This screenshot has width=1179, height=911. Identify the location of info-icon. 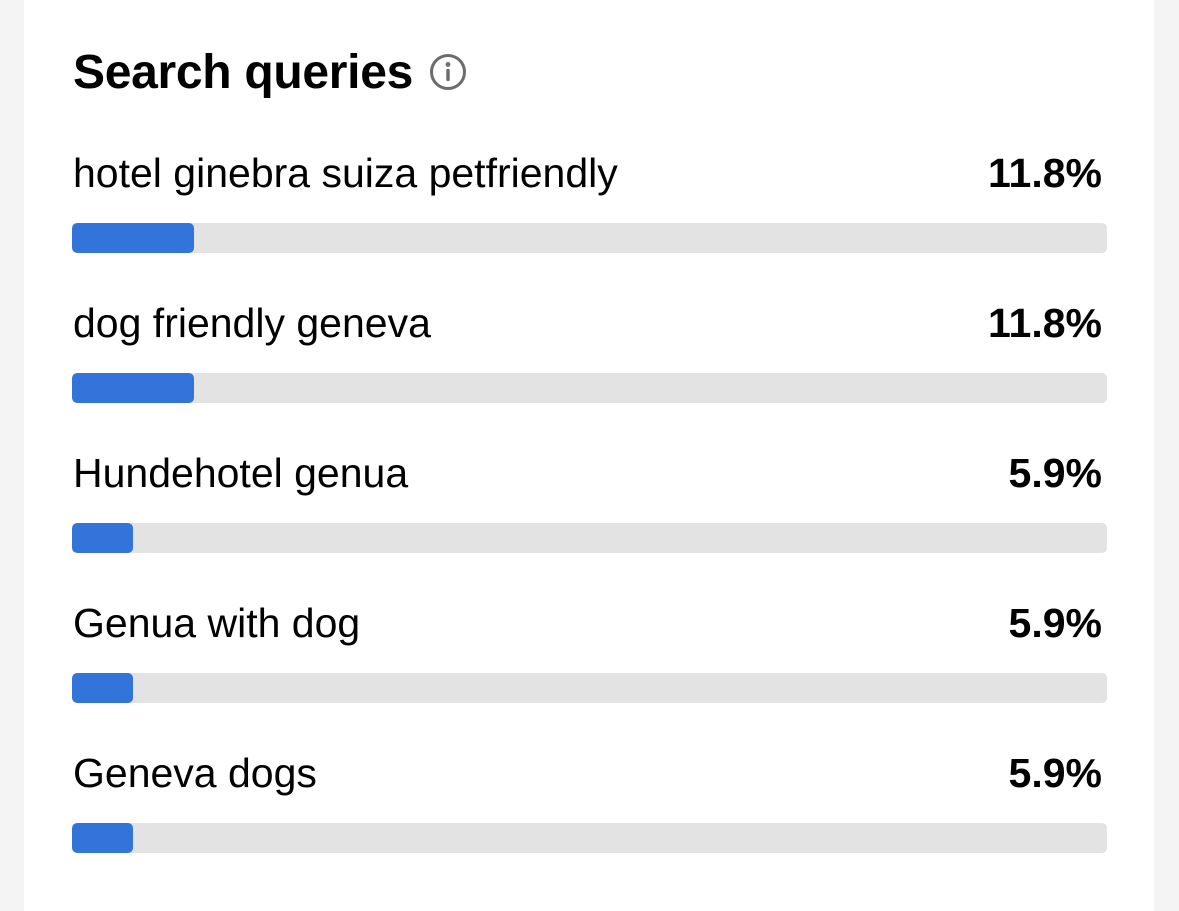
(448, 72).